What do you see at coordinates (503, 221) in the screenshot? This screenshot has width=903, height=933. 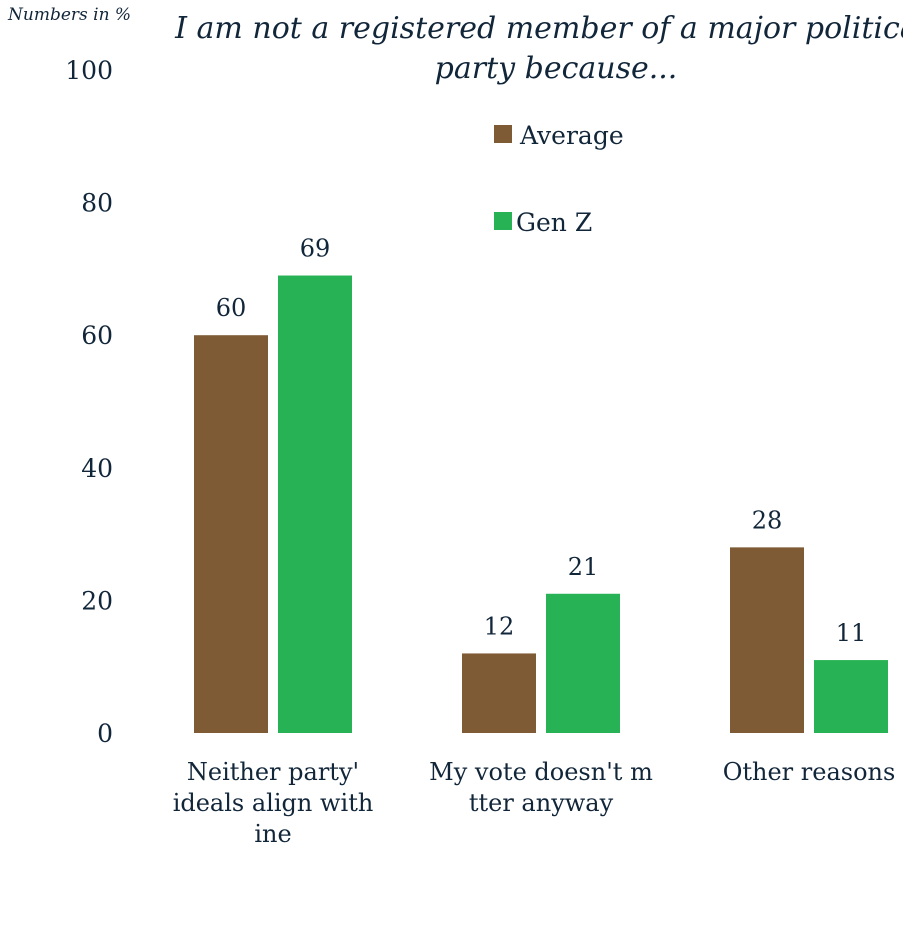 I see `legend-swatch-gen-z` at bounding box center [503, 221].